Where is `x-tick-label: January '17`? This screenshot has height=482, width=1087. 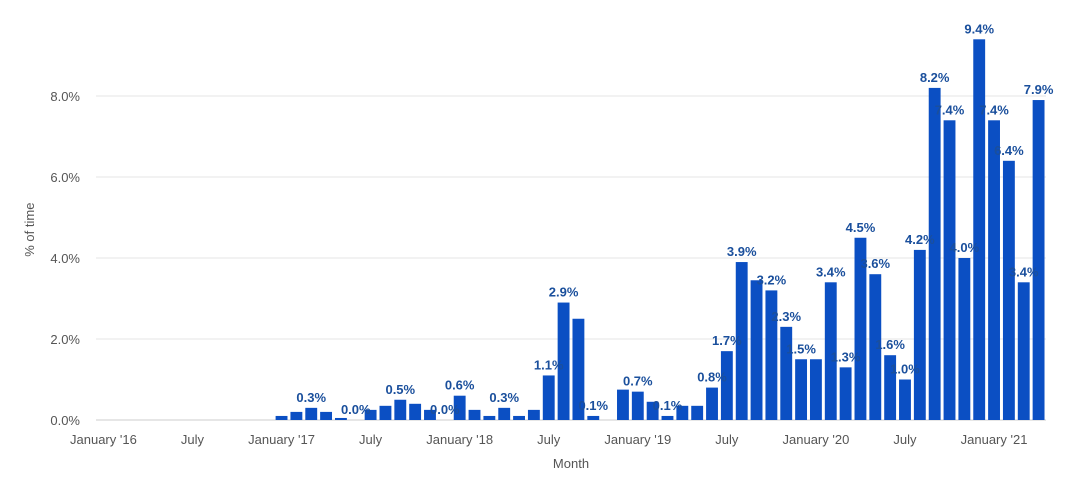 x-tick-label: January '17 is located at coordinates (281, 439).